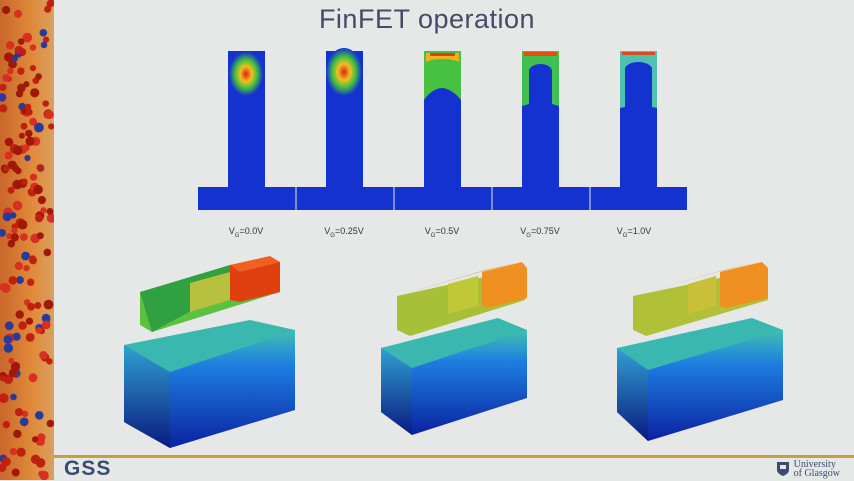  What do you see at coordinates (634, 232) in the screenshot?
I see `gate-voltage-label-5: VG=1.0V` at bounding box center [634, 232].